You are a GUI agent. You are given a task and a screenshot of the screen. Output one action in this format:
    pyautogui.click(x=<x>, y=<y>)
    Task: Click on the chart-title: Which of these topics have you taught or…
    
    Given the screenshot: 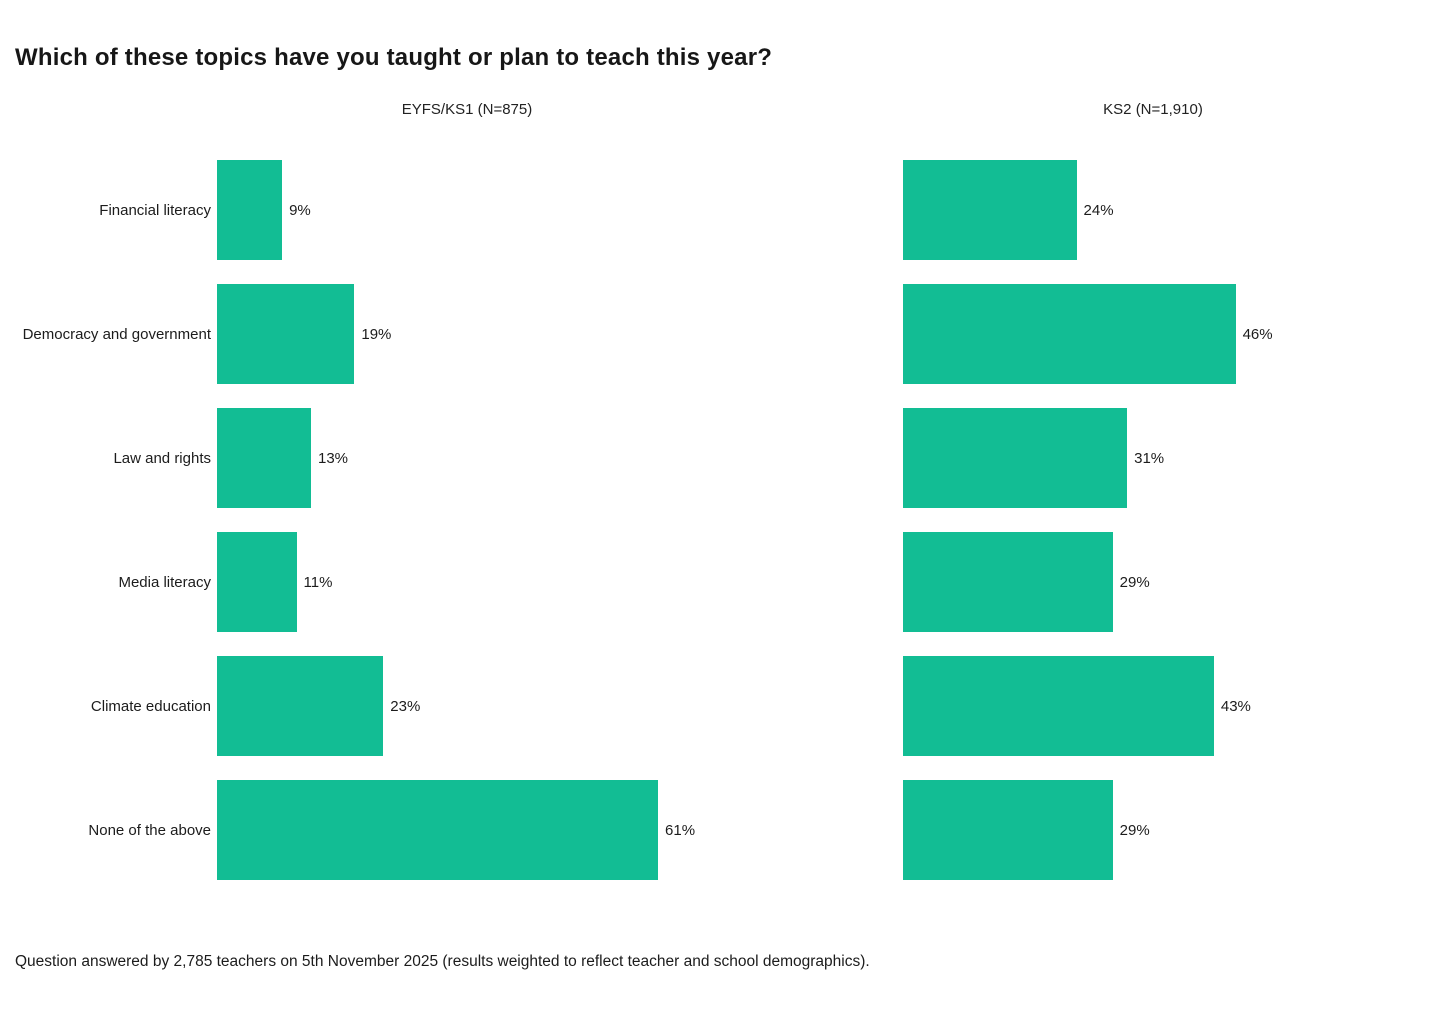 What is the action you would take?
    pyautogui.click(x=394, y=57)
    